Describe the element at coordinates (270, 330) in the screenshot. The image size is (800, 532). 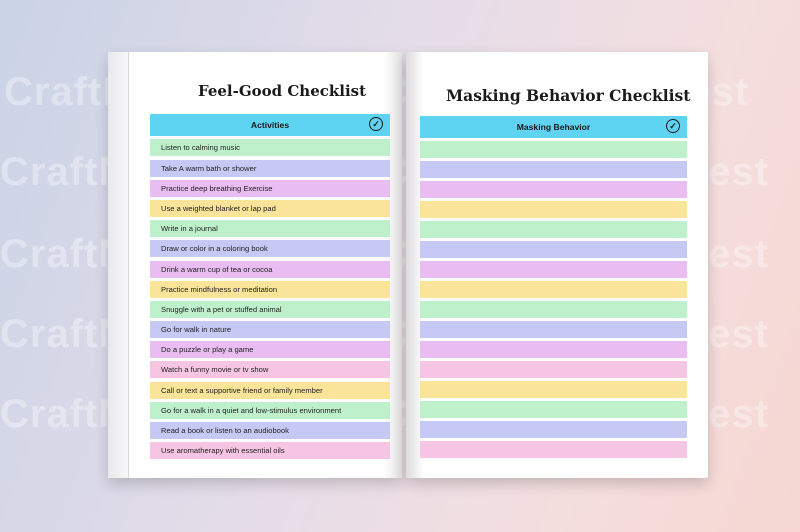
I see `checklist-row: Go for walk in nature` at that location.